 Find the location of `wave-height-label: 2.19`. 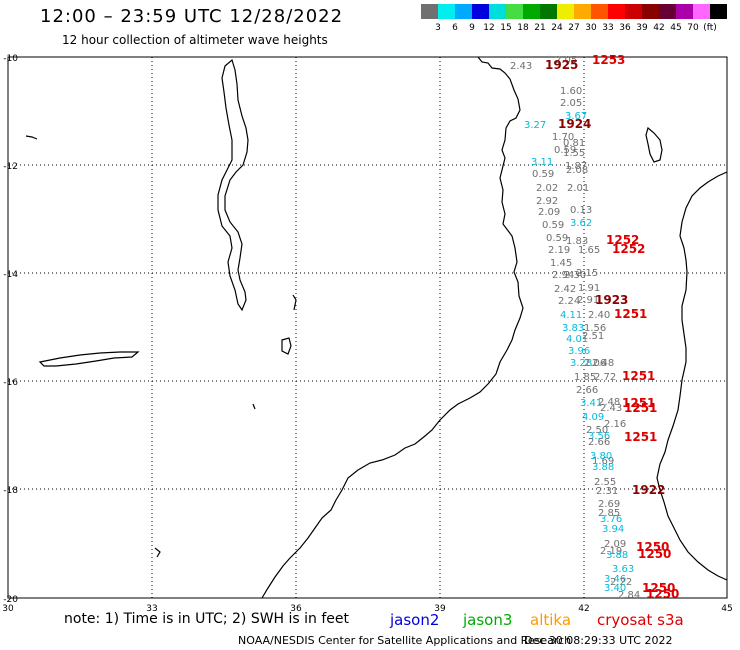

wave-height-label: 2.19 is located at coordinates (559, 250).